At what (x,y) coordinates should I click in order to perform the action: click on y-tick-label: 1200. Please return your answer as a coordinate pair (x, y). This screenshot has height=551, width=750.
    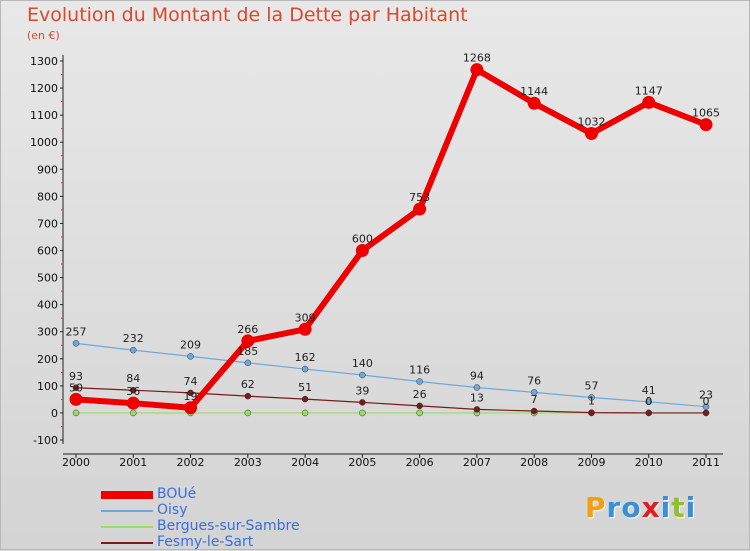
    Looking at the image, I should click on (44, 88).